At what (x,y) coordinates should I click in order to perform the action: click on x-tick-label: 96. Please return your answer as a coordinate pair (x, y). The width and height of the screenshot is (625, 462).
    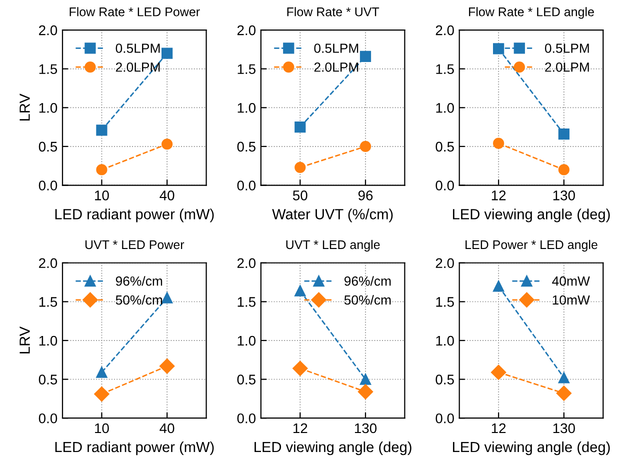
    Looking at the image, I should click on (365, 195).